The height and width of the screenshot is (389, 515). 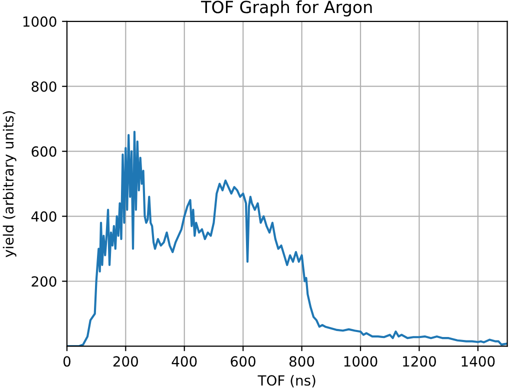 What do you see at coordinates (9, 184) in the screenshot?
I see `y-axis-title: yield (arbitrary units)` at bounding box center [9, 184].